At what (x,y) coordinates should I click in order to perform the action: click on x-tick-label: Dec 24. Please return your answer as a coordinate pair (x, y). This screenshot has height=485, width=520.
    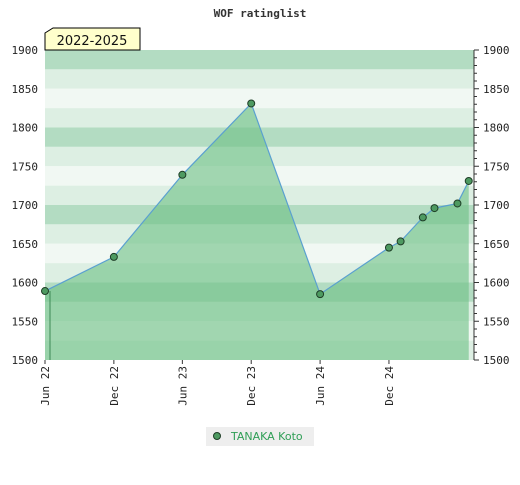
    Looking at the image, I should click on (389, 386).